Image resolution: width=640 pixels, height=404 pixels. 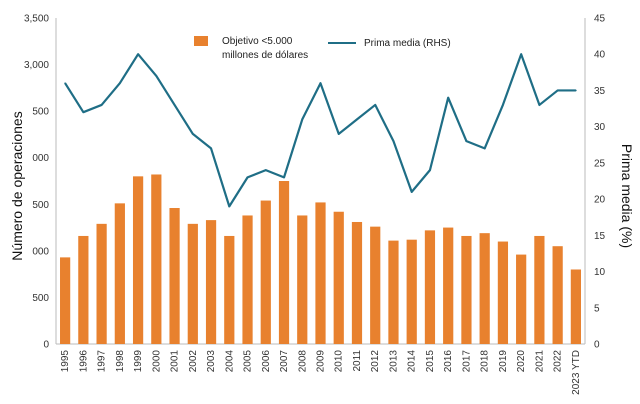 I want to click on y2-tick-label: 35, so click(x=600, y=91).